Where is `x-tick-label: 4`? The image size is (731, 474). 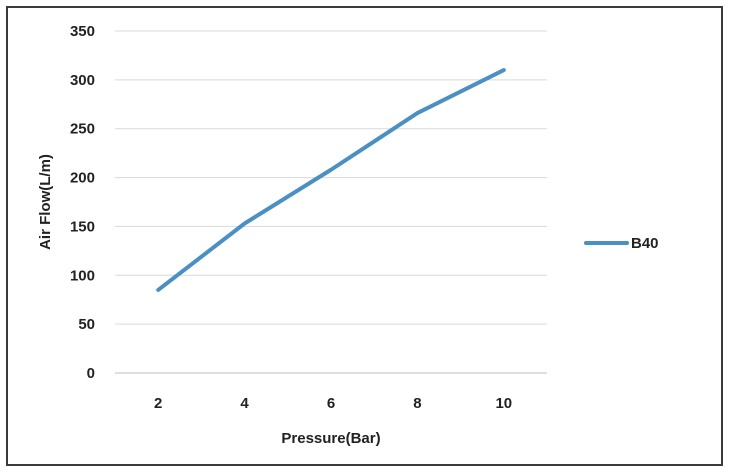 x-tick-label: 4 is located at coordinates (244, 403).